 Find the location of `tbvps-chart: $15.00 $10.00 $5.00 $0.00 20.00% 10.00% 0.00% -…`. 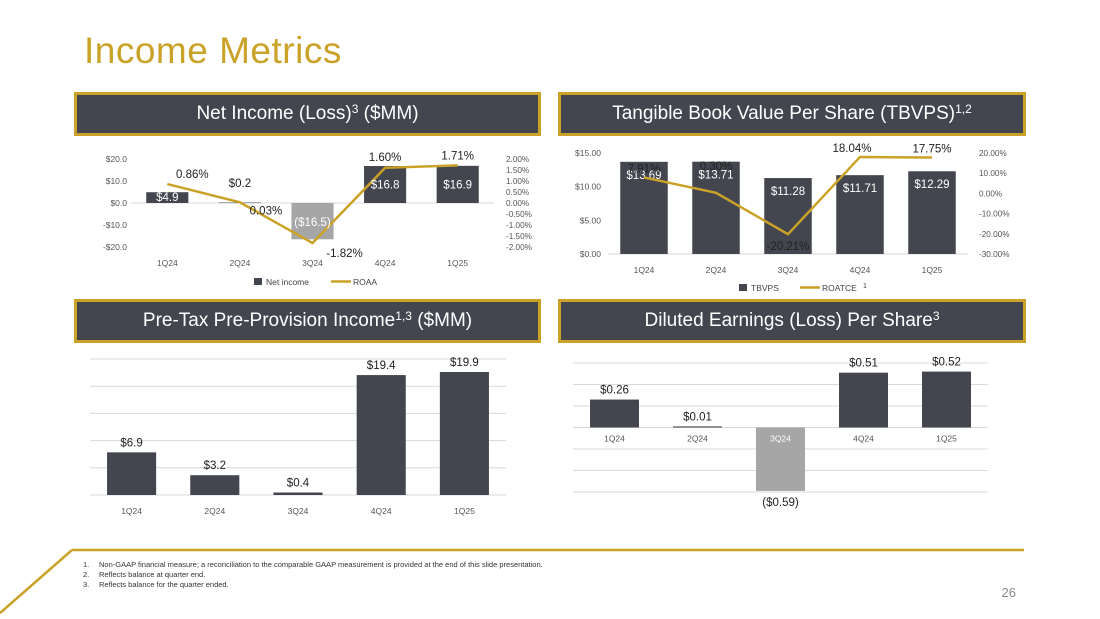

tbvps-chart: $15.00 $10.00 $5.00 $0.00 20.00% 10.00% 0.00% -… is located at coordinates (792, 217).